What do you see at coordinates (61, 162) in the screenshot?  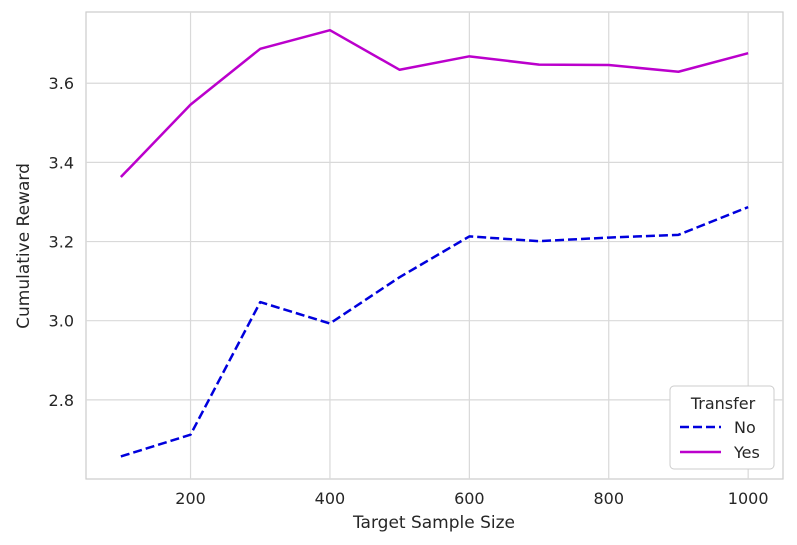 I see `y-tick-label: 3.4` at bounding box center [61, 162].